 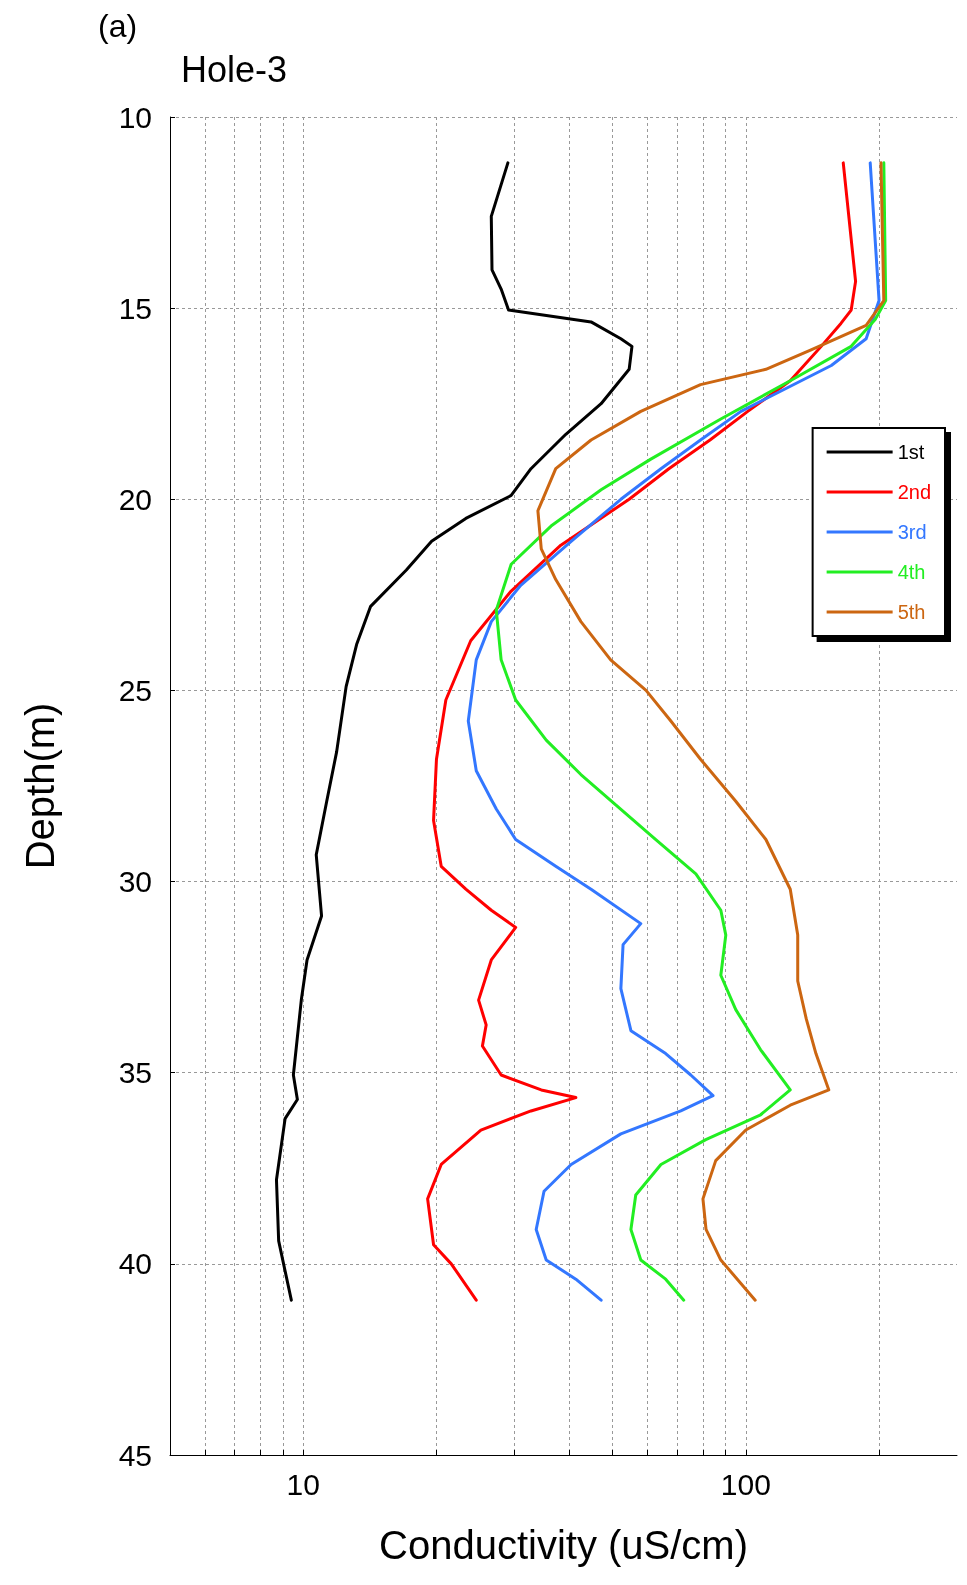 I want to click on legend-label: 4th, so click(x=911, y=572).